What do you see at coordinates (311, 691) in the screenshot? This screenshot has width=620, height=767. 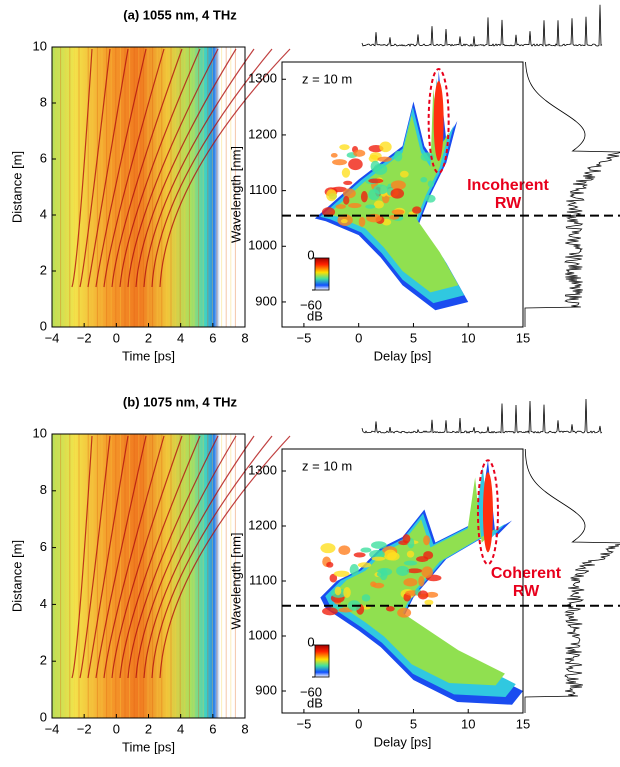 I see `colorbar-label: −60` at bounding box center [311, 691].